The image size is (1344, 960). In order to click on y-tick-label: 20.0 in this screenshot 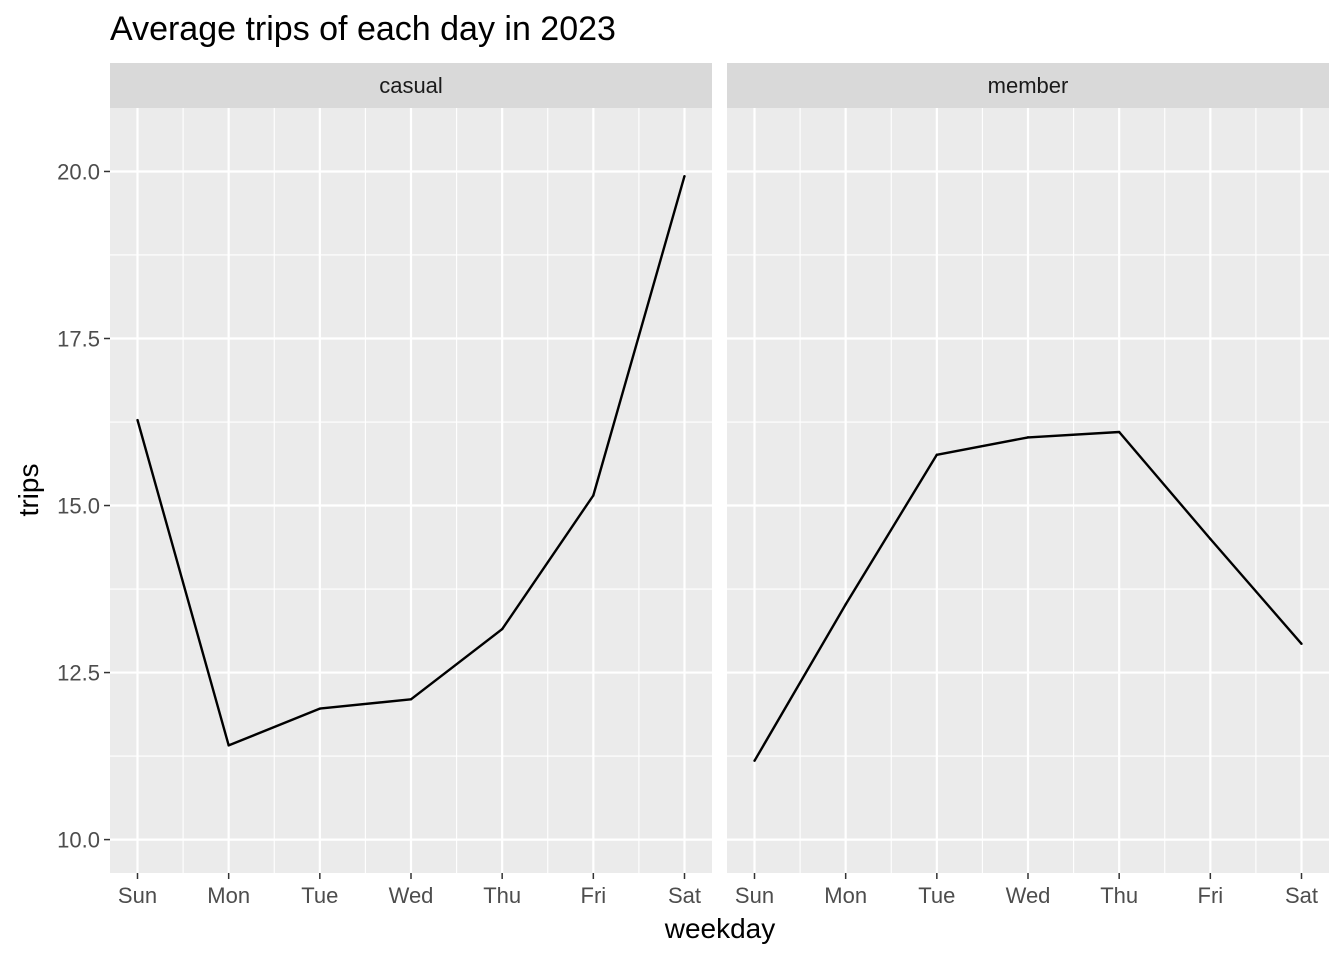, I will do `click(78, 171)`.